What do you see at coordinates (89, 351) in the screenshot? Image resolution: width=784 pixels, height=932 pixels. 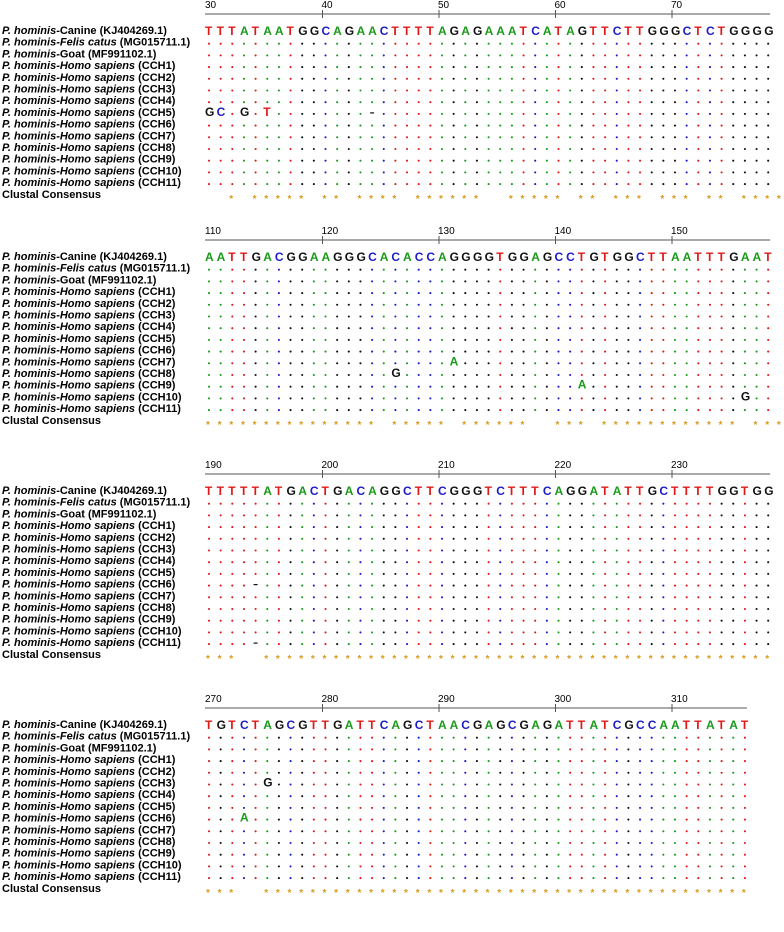 I see `sequence-label: P. hominis-Homo sapiens (CCH6)` at bounding box center [89, 351].